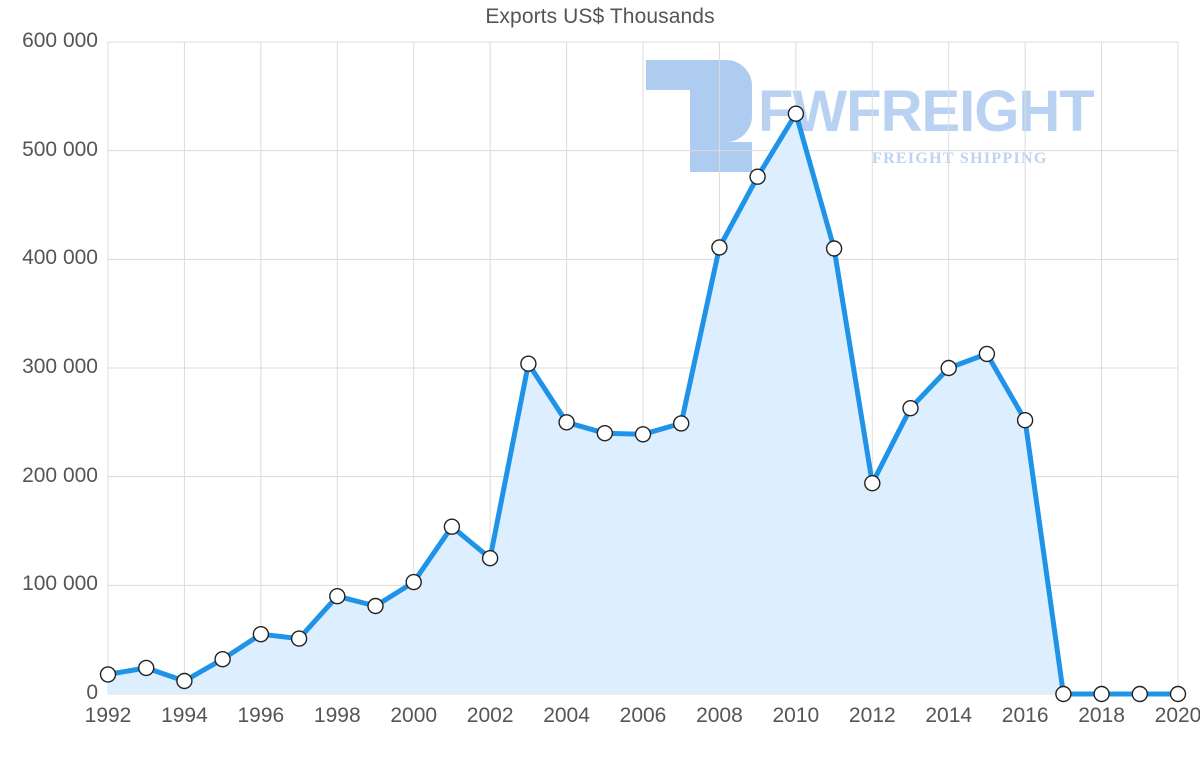  I want to click on x-tick-label: 2014, so click(949, 715).